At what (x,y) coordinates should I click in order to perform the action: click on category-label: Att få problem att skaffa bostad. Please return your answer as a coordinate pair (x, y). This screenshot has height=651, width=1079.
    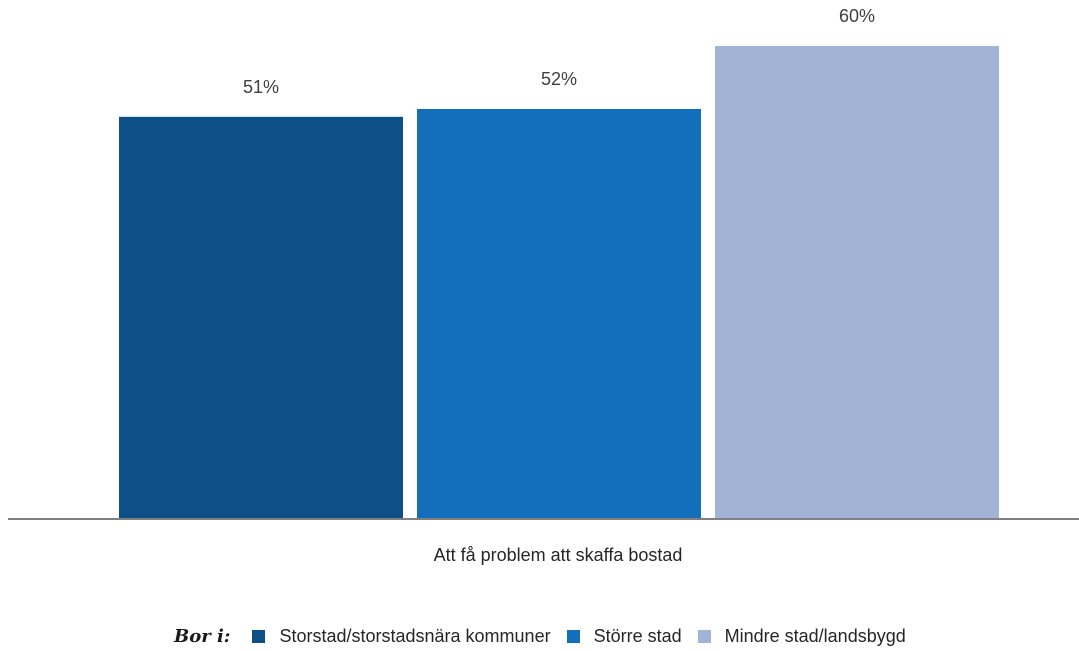
    Looking at the image, I should click on (558, 555).